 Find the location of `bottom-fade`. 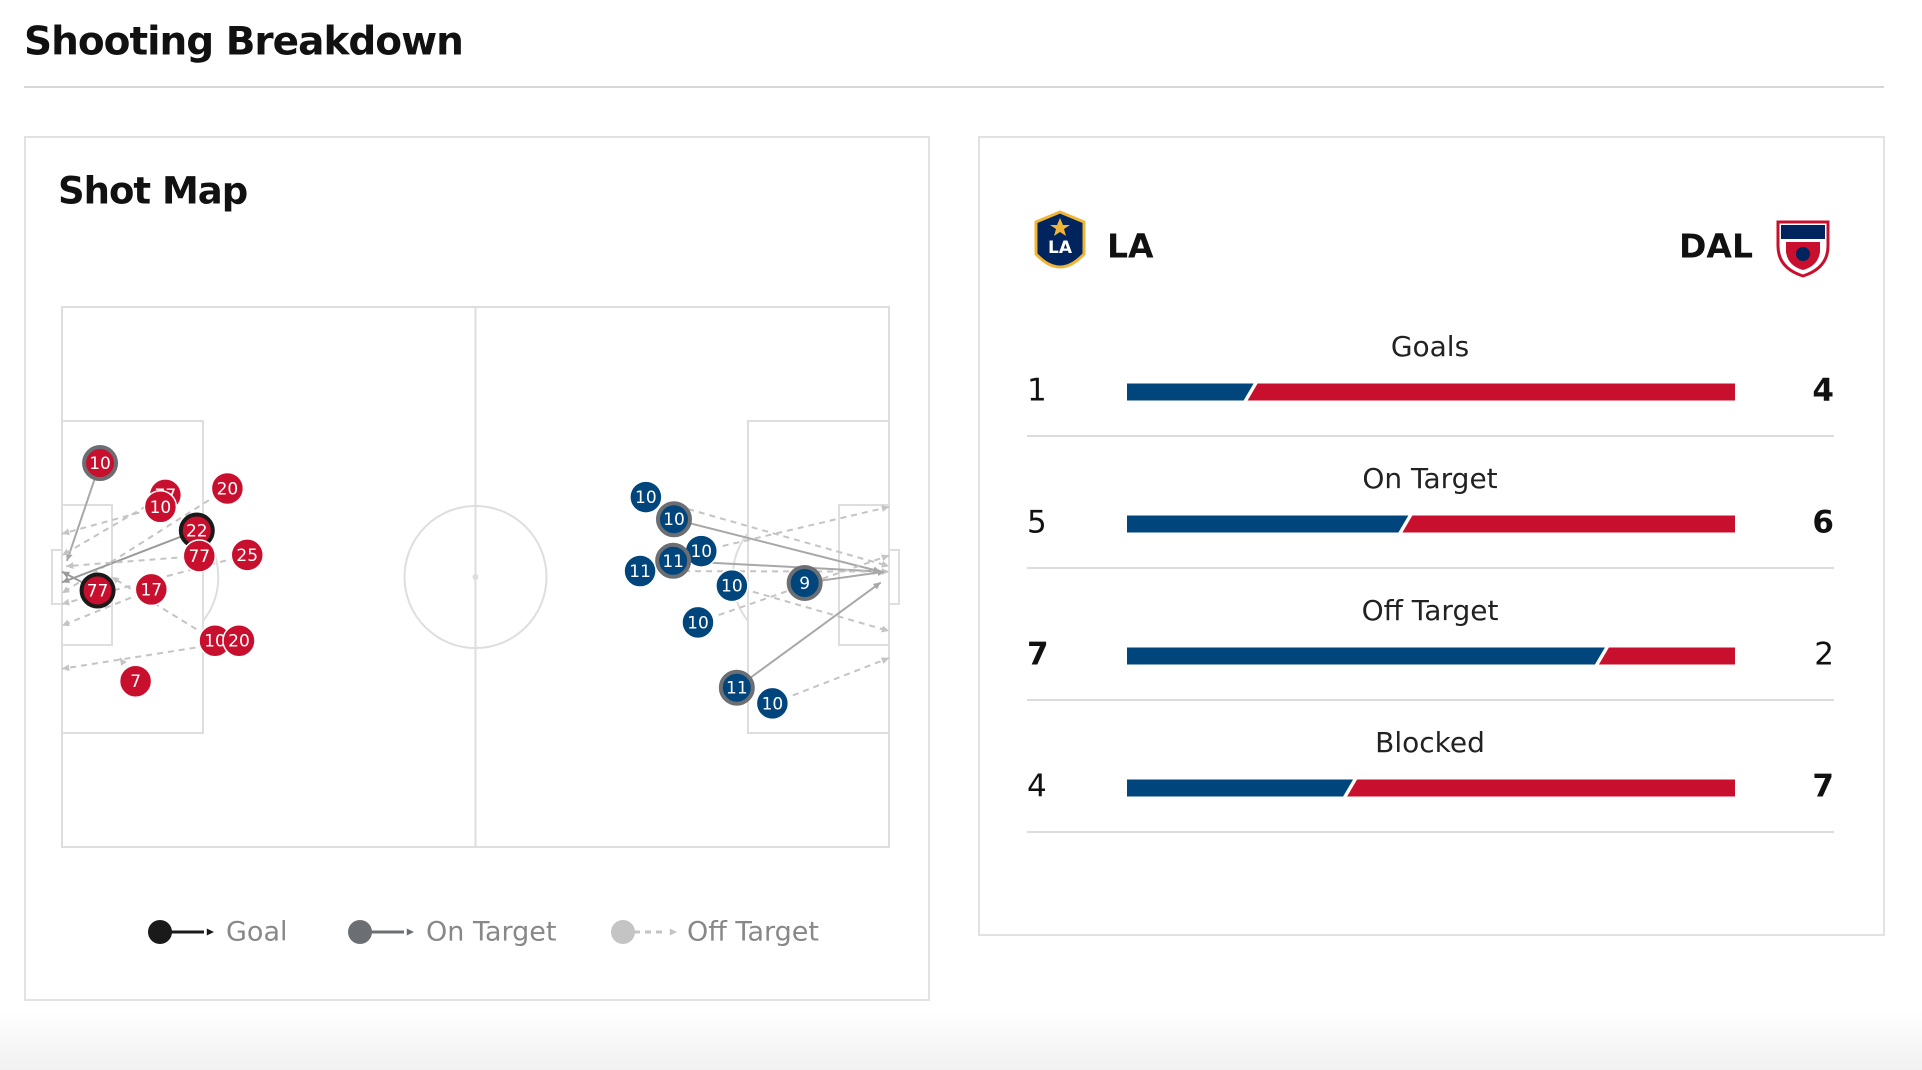

bottom-fade is located at coordinates (961, 1040).